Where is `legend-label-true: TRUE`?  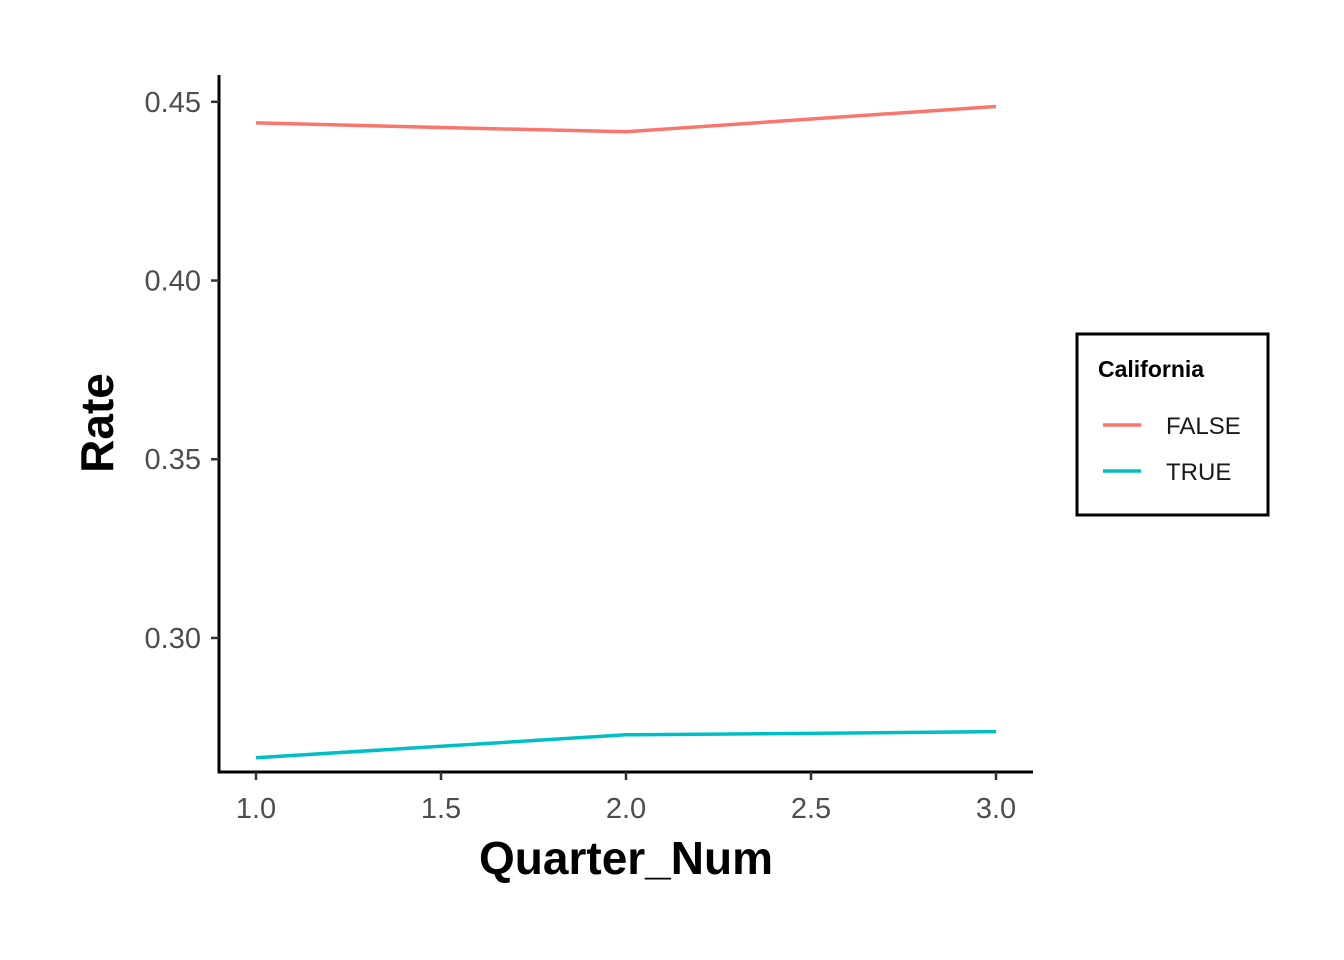
legend-label-true: TRUE is located at coordinates (1198, 472).